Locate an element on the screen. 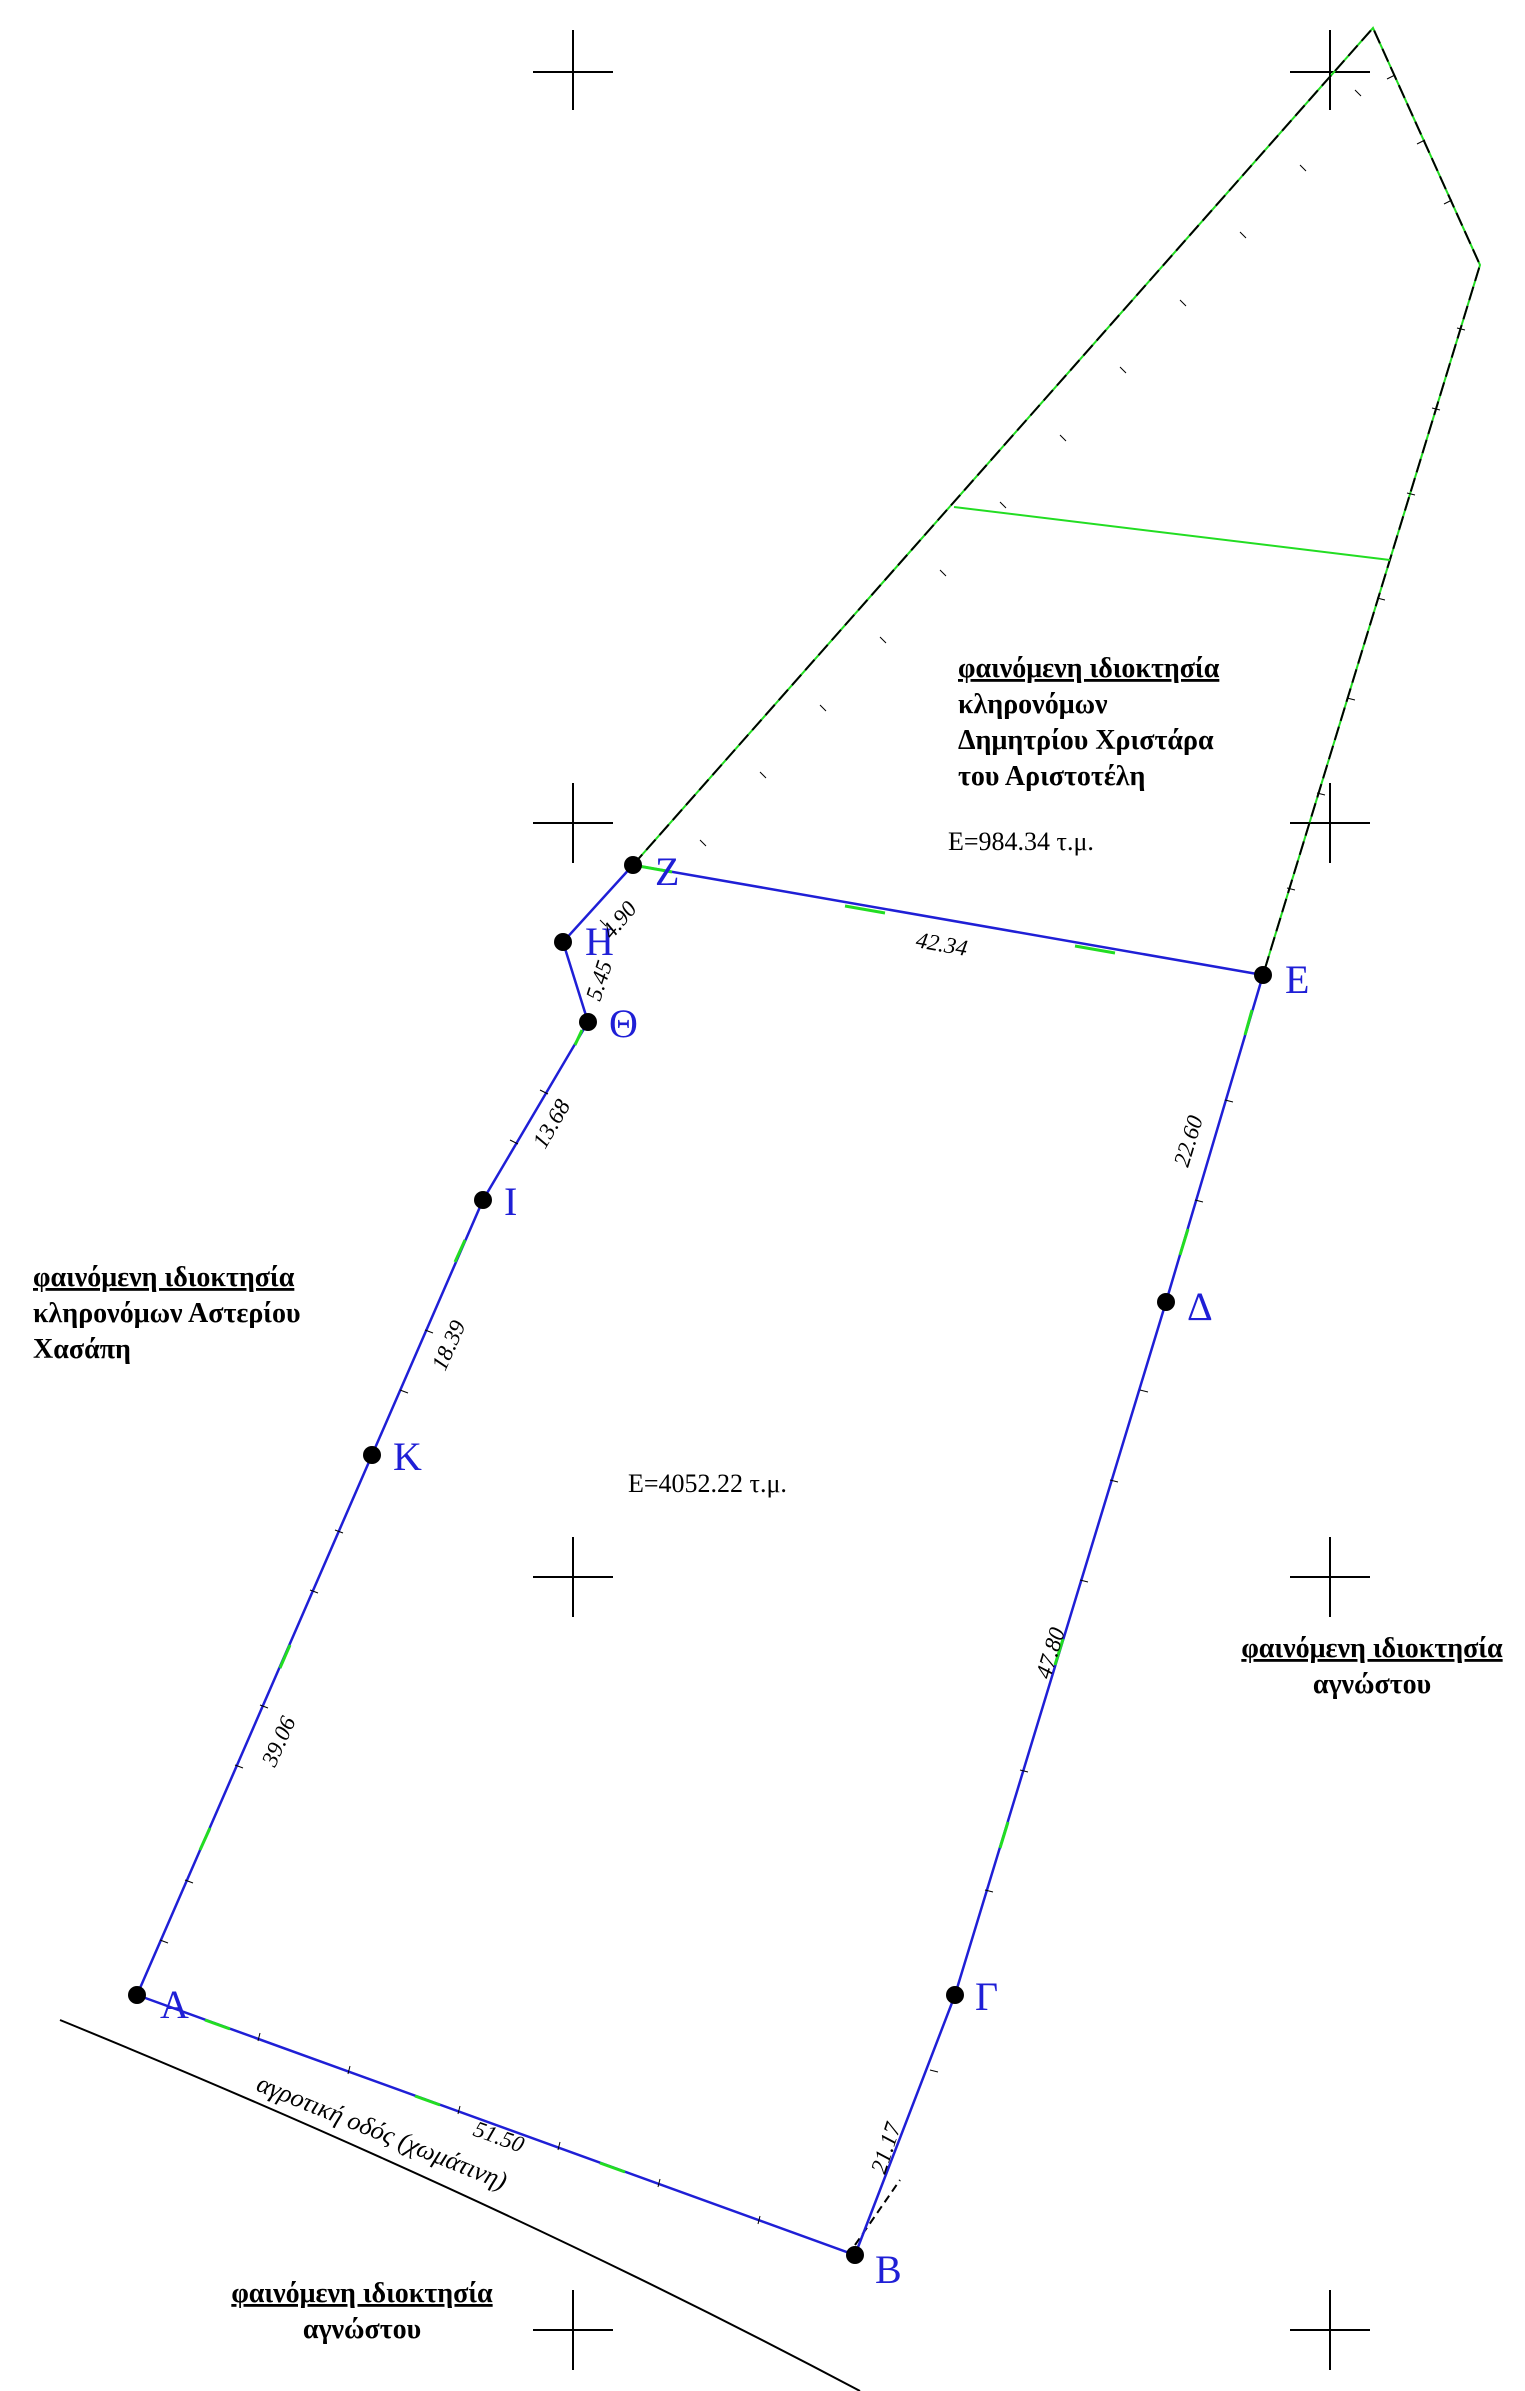 The height and width of the screenshot is (2391, 1525). point-Z is located at coordinates (633, 865).